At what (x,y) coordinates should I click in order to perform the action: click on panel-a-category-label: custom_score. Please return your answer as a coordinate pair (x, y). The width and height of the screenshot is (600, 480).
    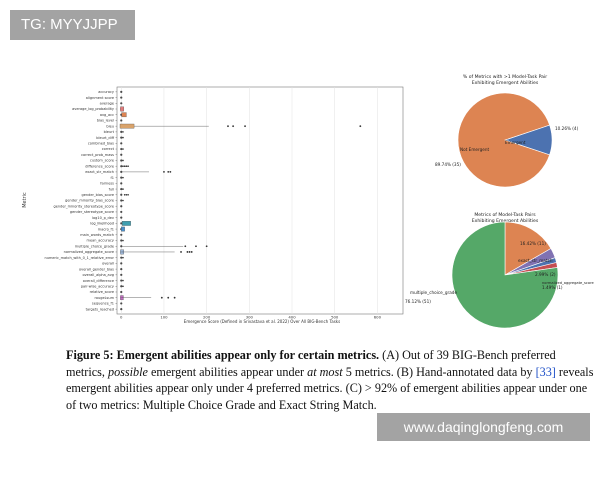
    Looking at the image, I should click on (102, 161).